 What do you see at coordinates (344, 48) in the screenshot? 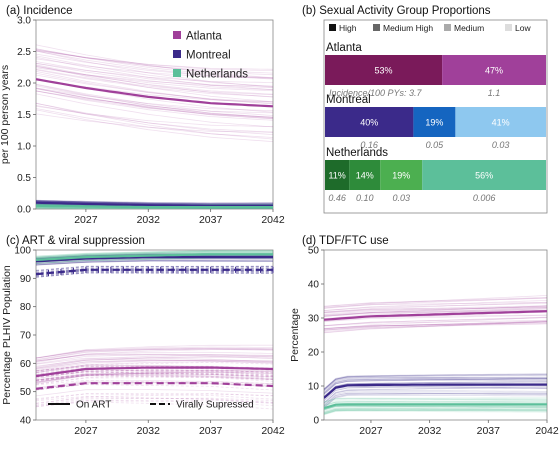
I see `row-name: Atlanta` at bounding box center [344, 48].